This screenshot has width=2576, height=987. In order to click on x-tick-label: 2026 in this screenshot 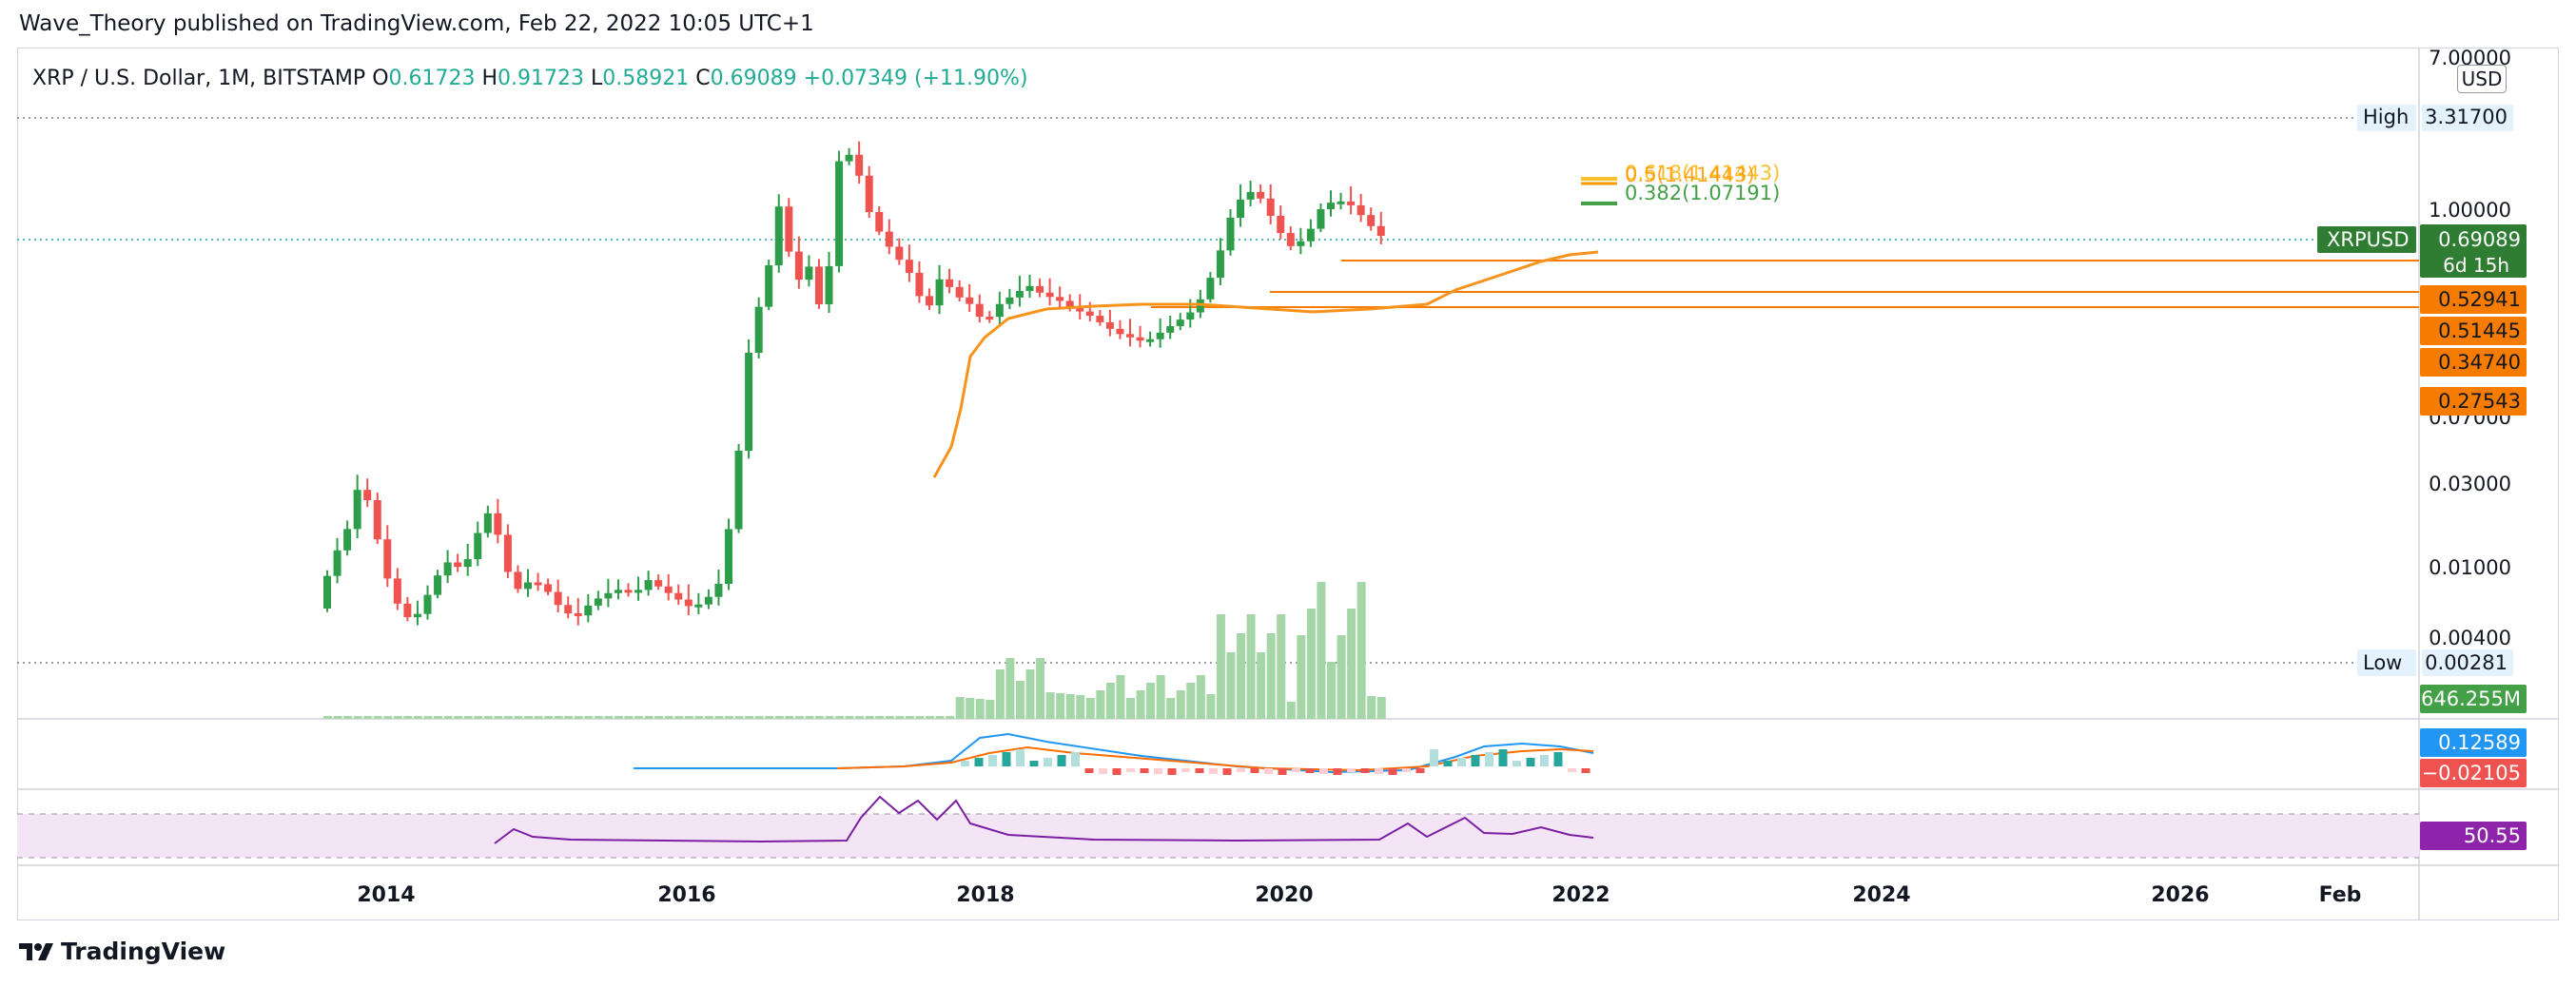, I will do `click(2180, 895)`.